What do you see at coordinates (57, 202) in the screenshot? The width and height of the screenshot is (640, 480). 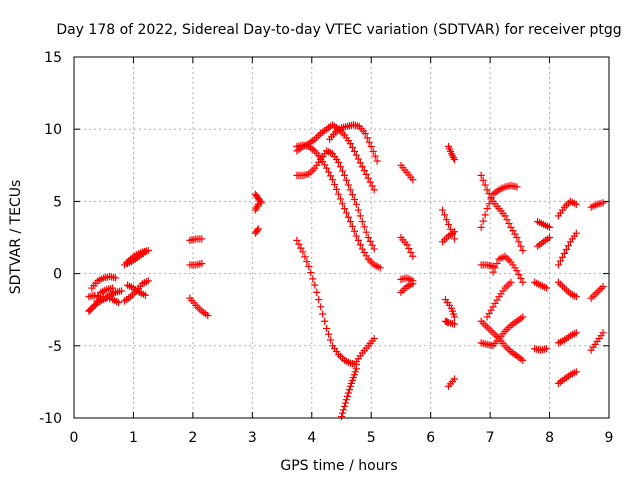 I see `y-tick-label: 5` at bounding box center [57, 202].